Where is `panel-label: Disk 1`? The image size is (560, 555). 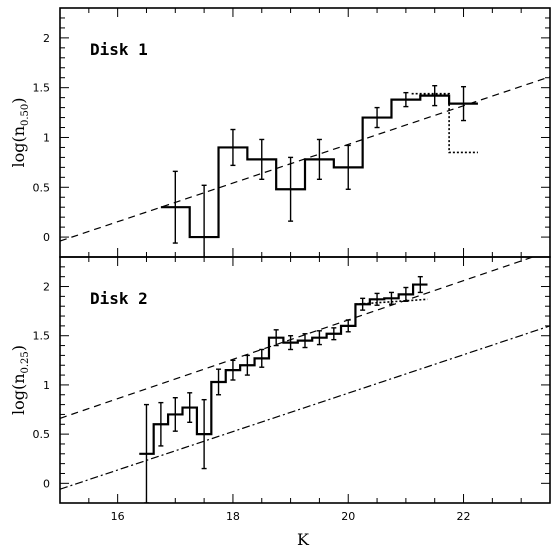
panel-label: Disk 1 is located at coordinates (119, 49).